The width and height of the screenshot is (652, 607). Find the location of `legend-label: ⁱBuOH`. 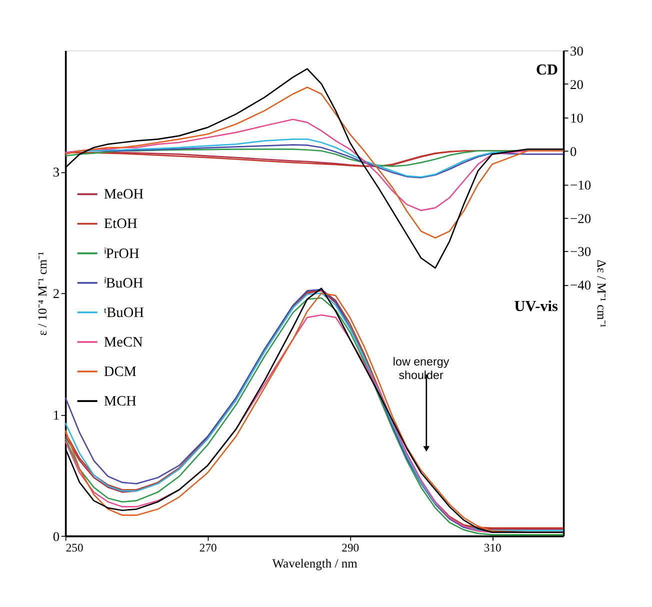

legend-label: ⁱBuOH is located at coordinates (124, 283).